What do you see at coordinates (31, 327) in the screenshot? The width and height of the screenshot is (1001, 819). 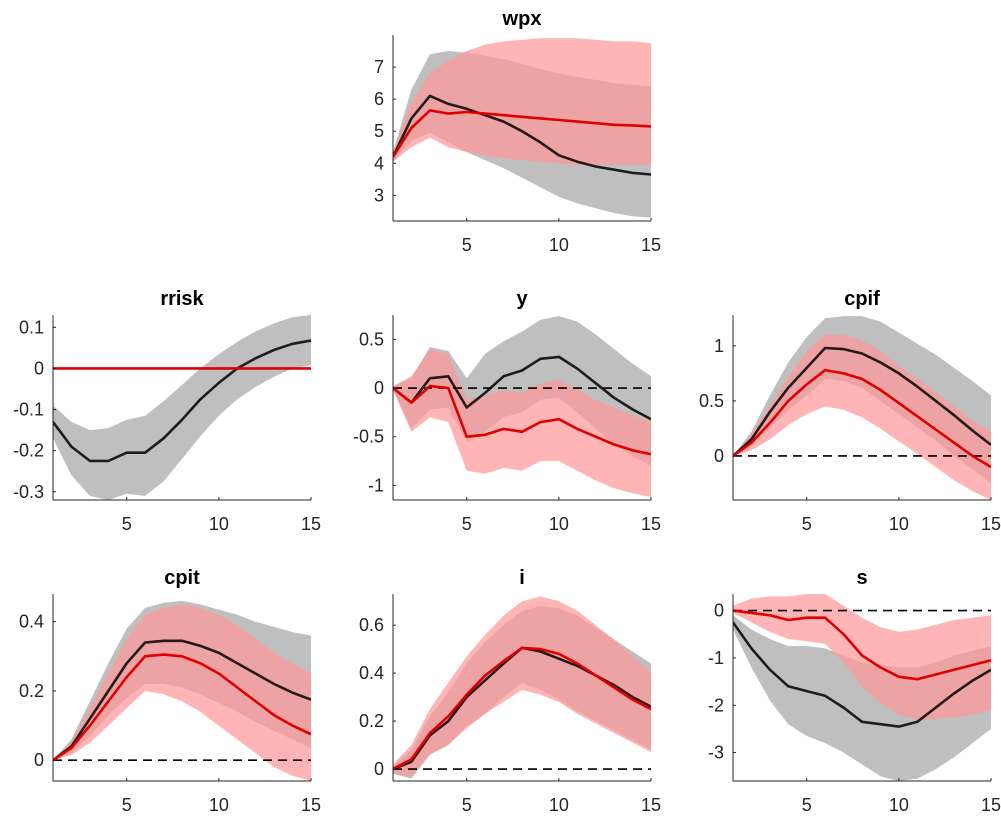 I see `y-tick-label: 0.1` at bounding box center [31, 327].